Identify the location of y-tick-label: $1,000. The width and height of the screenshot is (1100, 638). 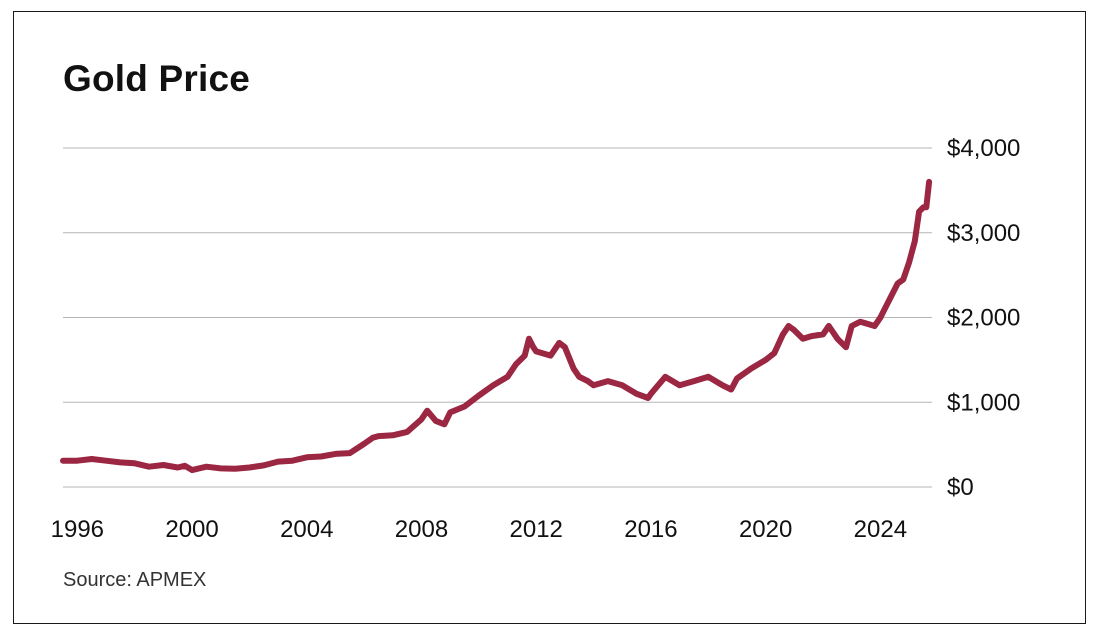
(983, 402).